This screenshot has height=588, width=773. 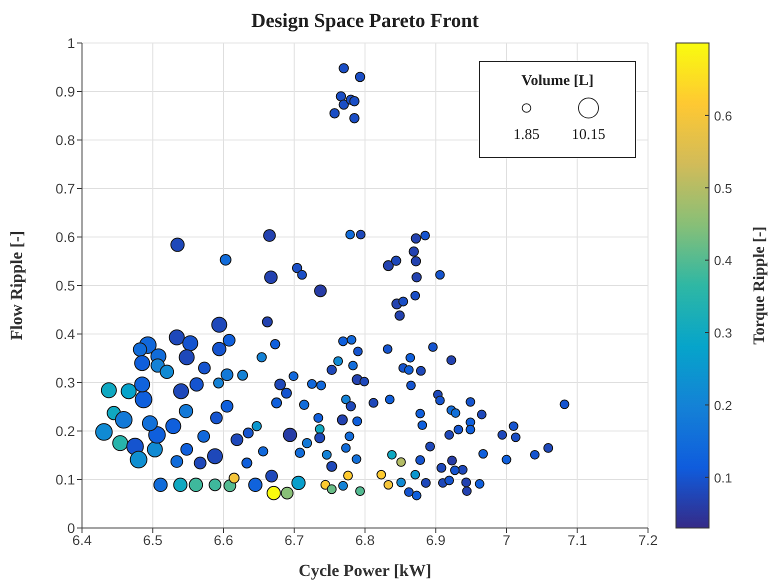 I want to click on chart-title: Design Space Pareto Front, so click(x=365, y=21).